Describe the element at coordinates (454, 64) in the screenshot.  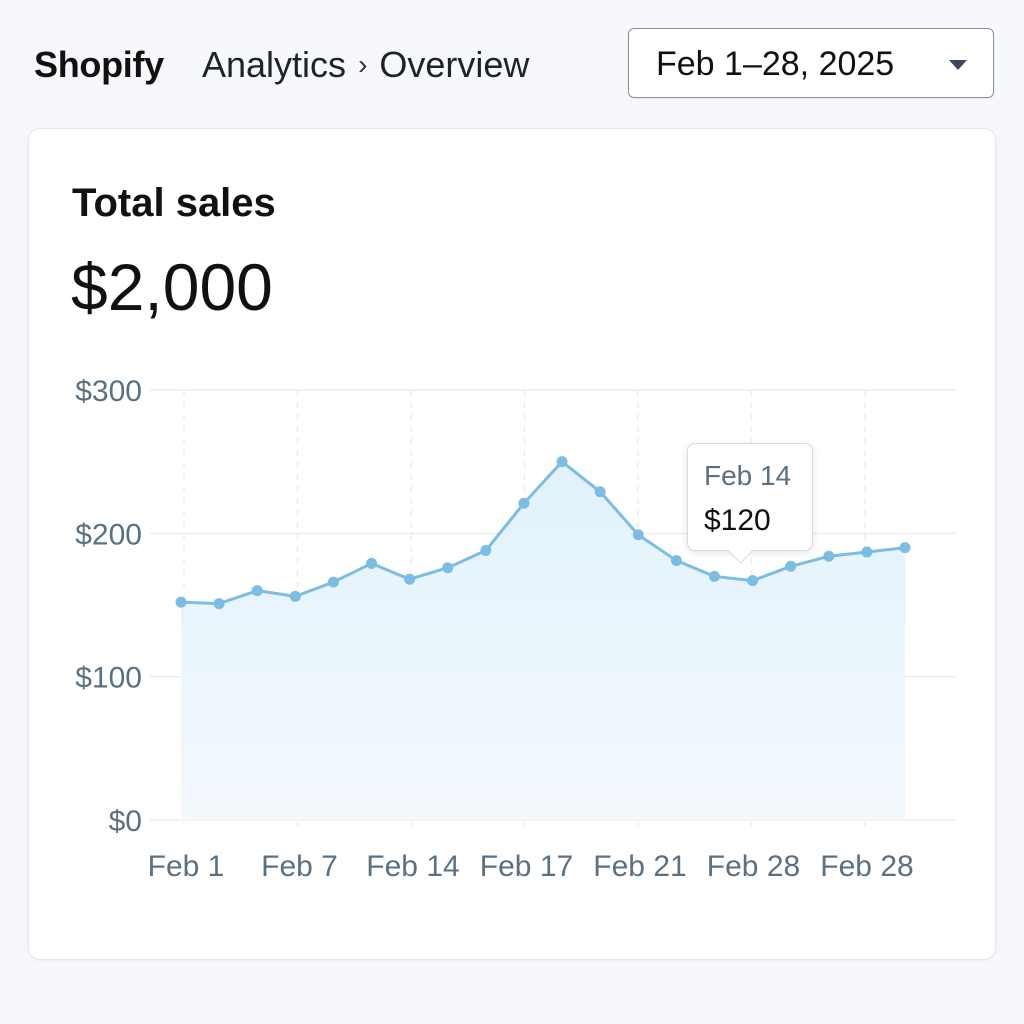
I see `breadcrumb-overview: Overview` at that location.